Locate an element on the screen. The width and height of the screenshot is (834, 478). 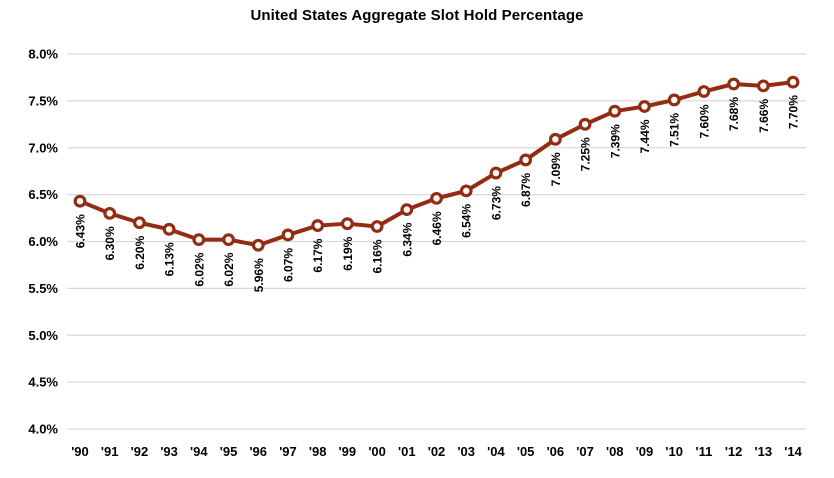
y-axis-tick-label: 6.0% is located at coordinates (43, 241).